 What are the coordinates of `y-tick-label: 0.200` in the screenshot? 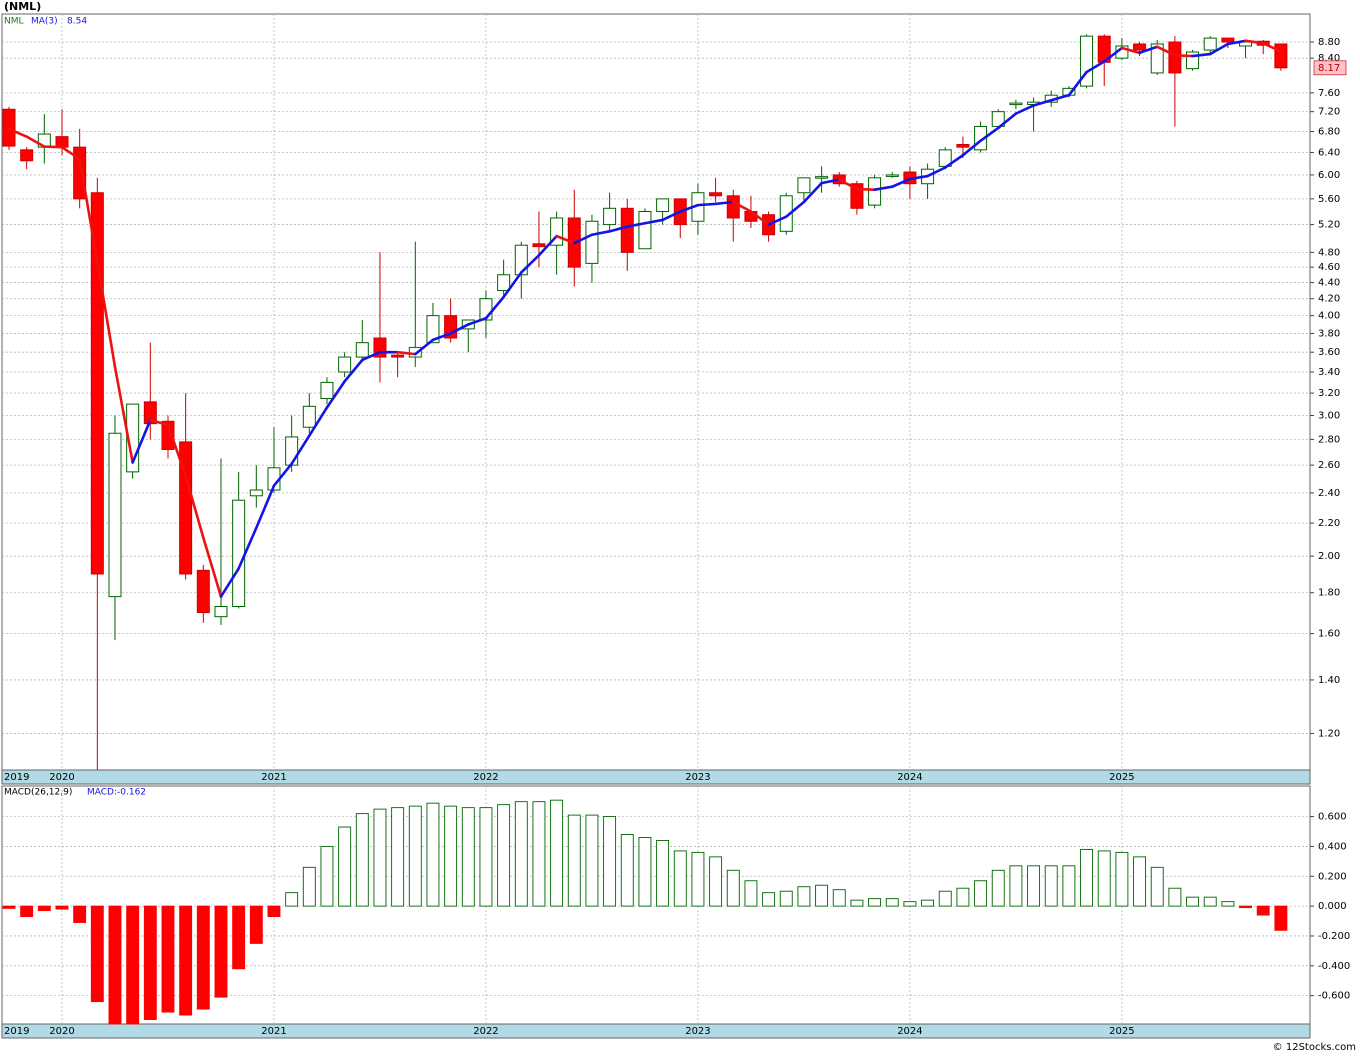 It's located at (1332, 876).